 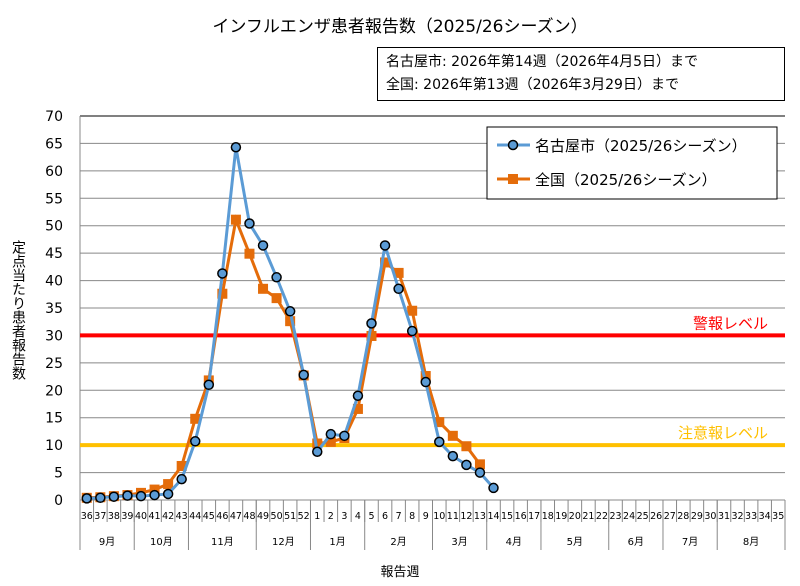 What do you see at coordinates (730, 323) in the screenshot?
I see `reference-line-label: 警報レベル` at bounding box center [730, 323].